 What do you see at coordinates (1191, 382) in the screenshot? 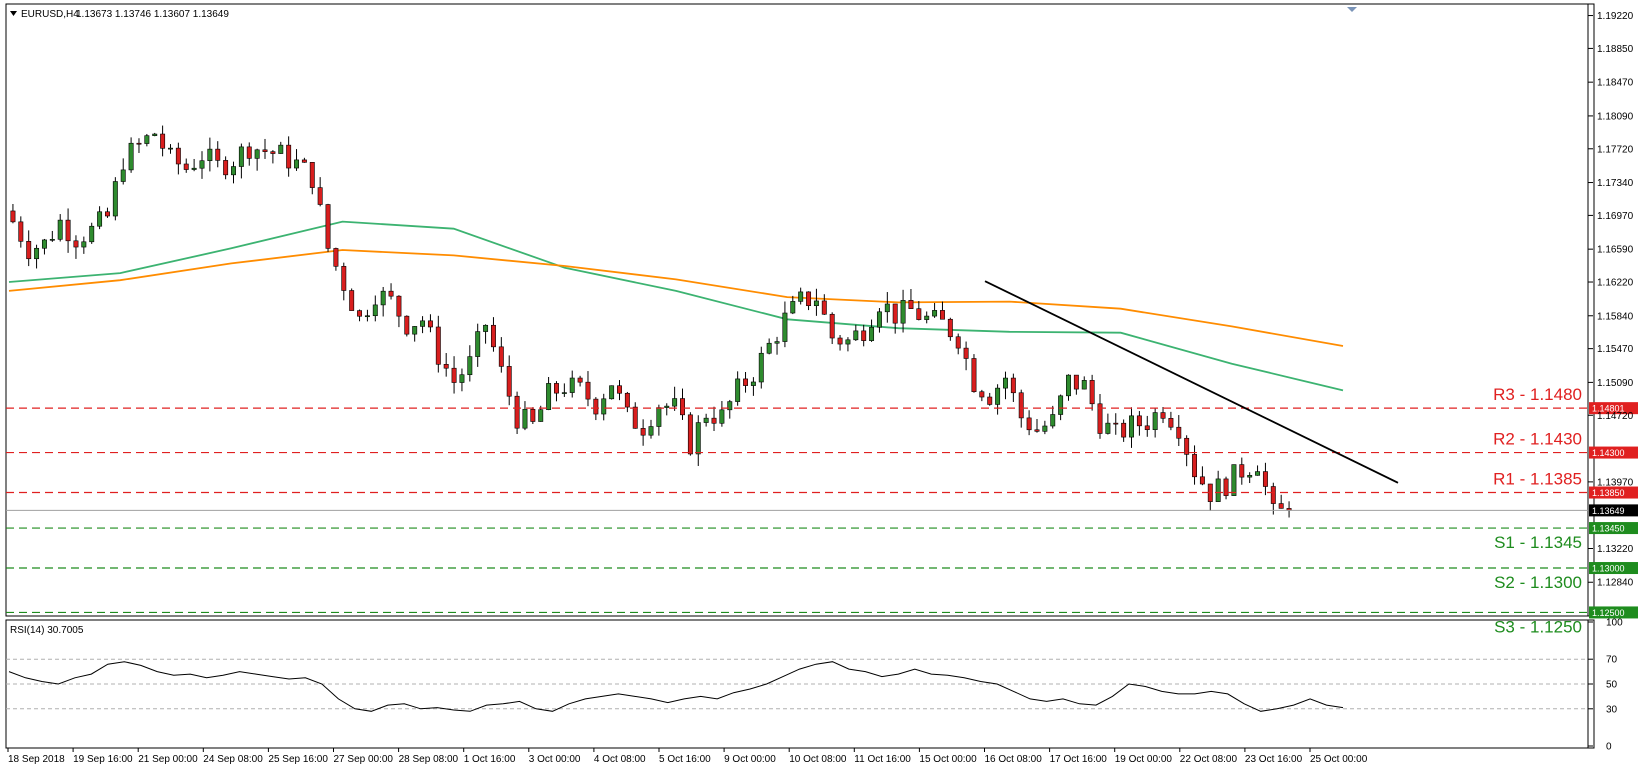
I see `downtrend-line` at bounding box center [1191, 382].